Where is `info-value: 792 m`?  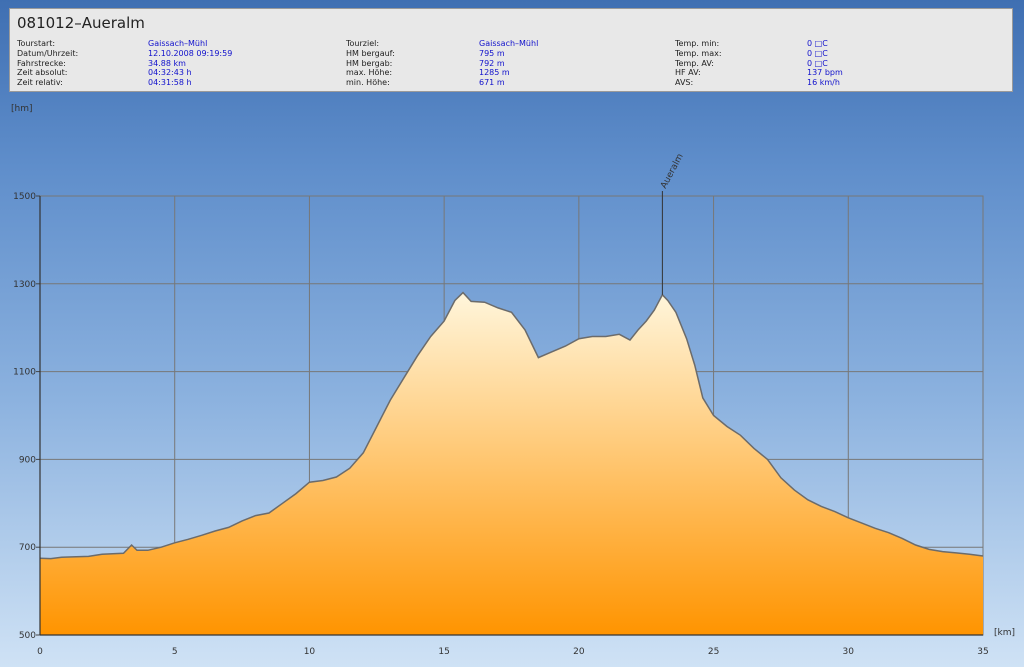
info-value: 792 m is located at coordinates (492, 63).